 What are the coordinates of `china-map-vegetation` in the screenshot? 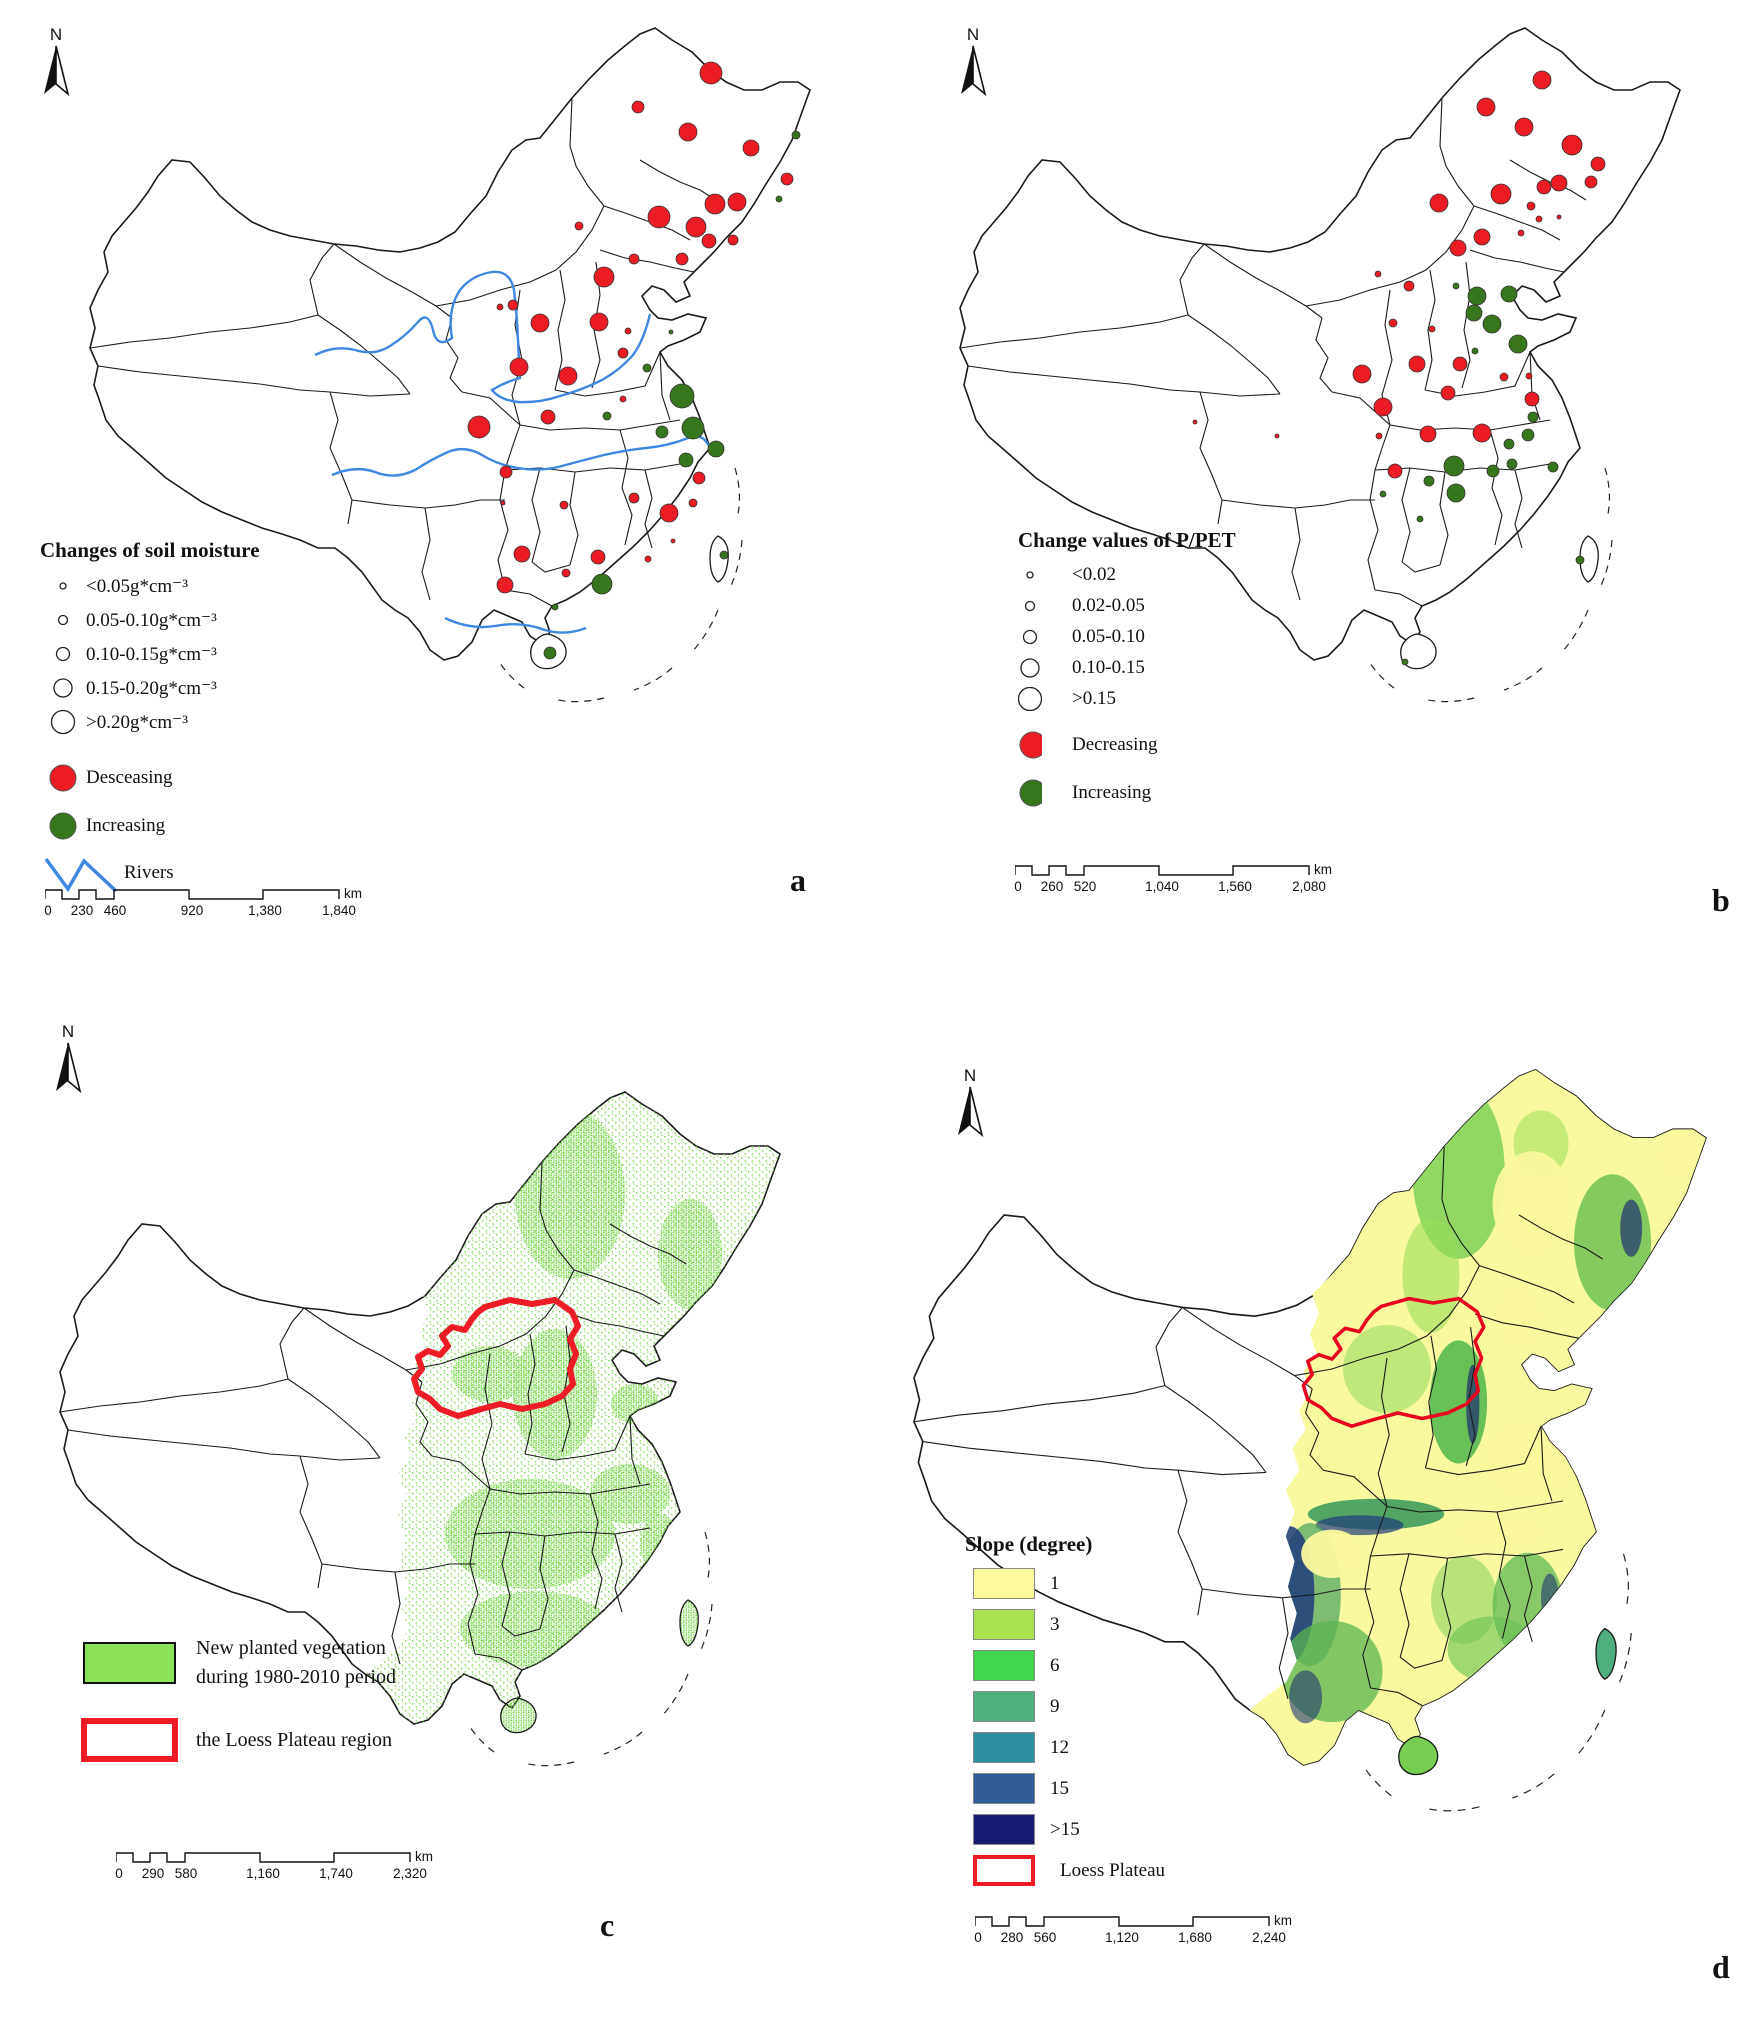 It's located at (420, 1429).